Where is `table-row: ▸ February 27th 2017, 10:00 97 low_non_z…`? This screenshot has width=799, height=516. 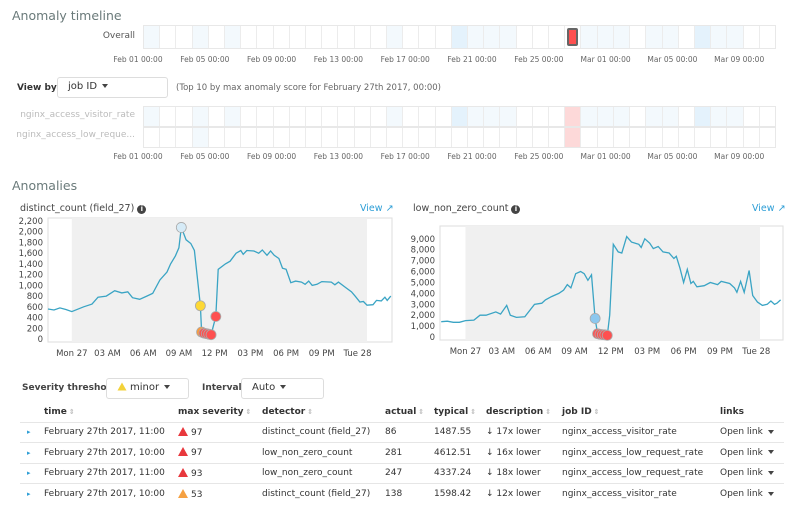
table-row: ▸ February 27th 2017, 10:00 97 low_non_z… is located at coordinates (402, 452).